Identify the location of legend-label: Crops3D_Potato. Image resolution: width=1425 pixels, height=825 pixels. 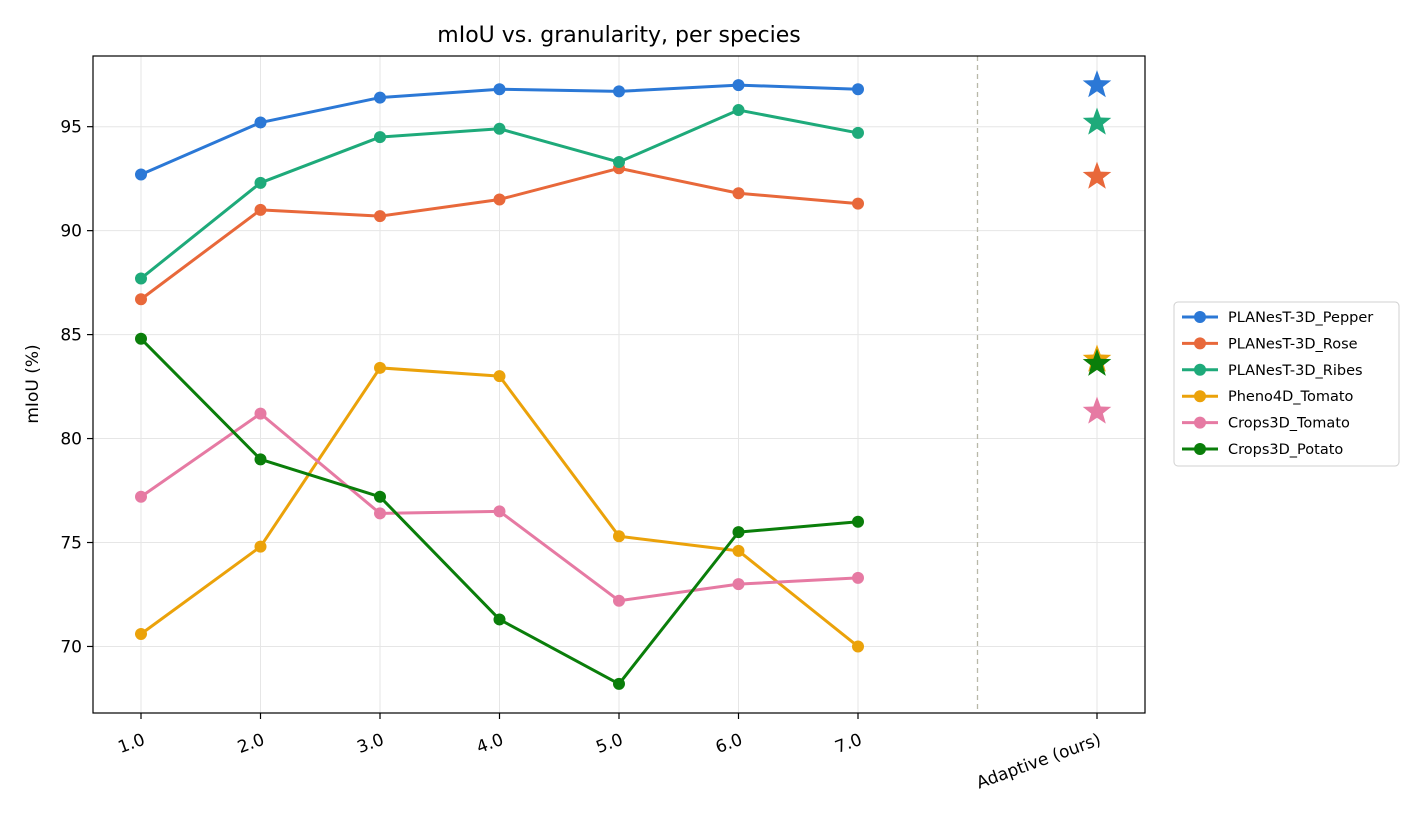
(1285, 450).